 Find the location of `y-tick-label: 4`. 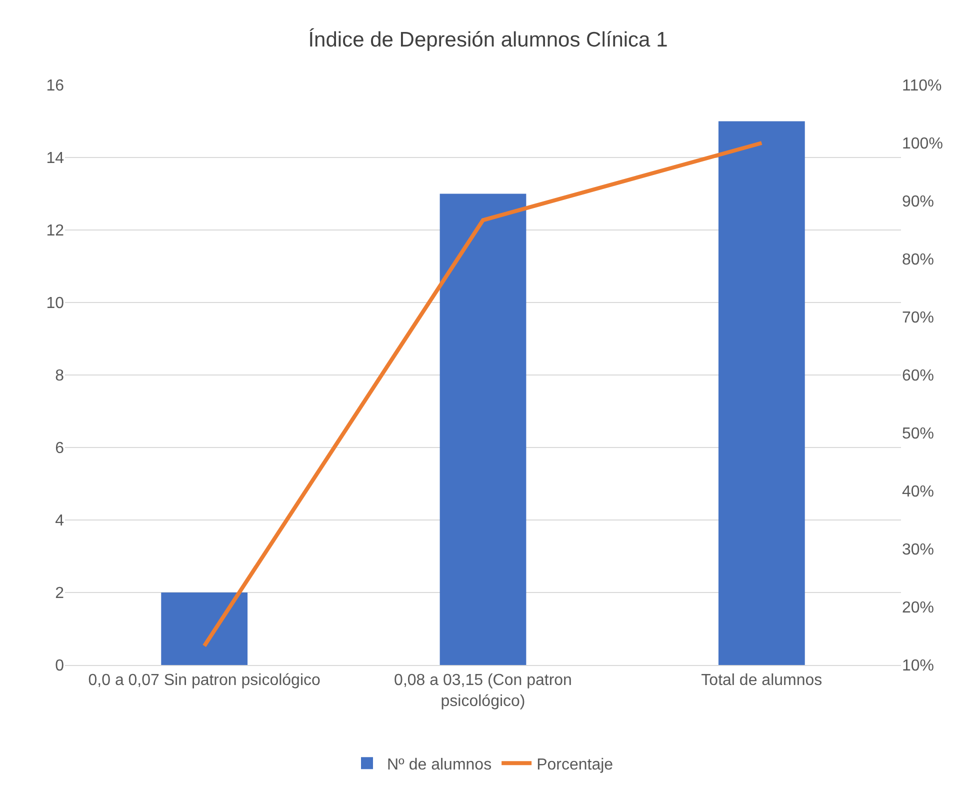

y-tick-label: 4 is located at coordinates (59, 521).